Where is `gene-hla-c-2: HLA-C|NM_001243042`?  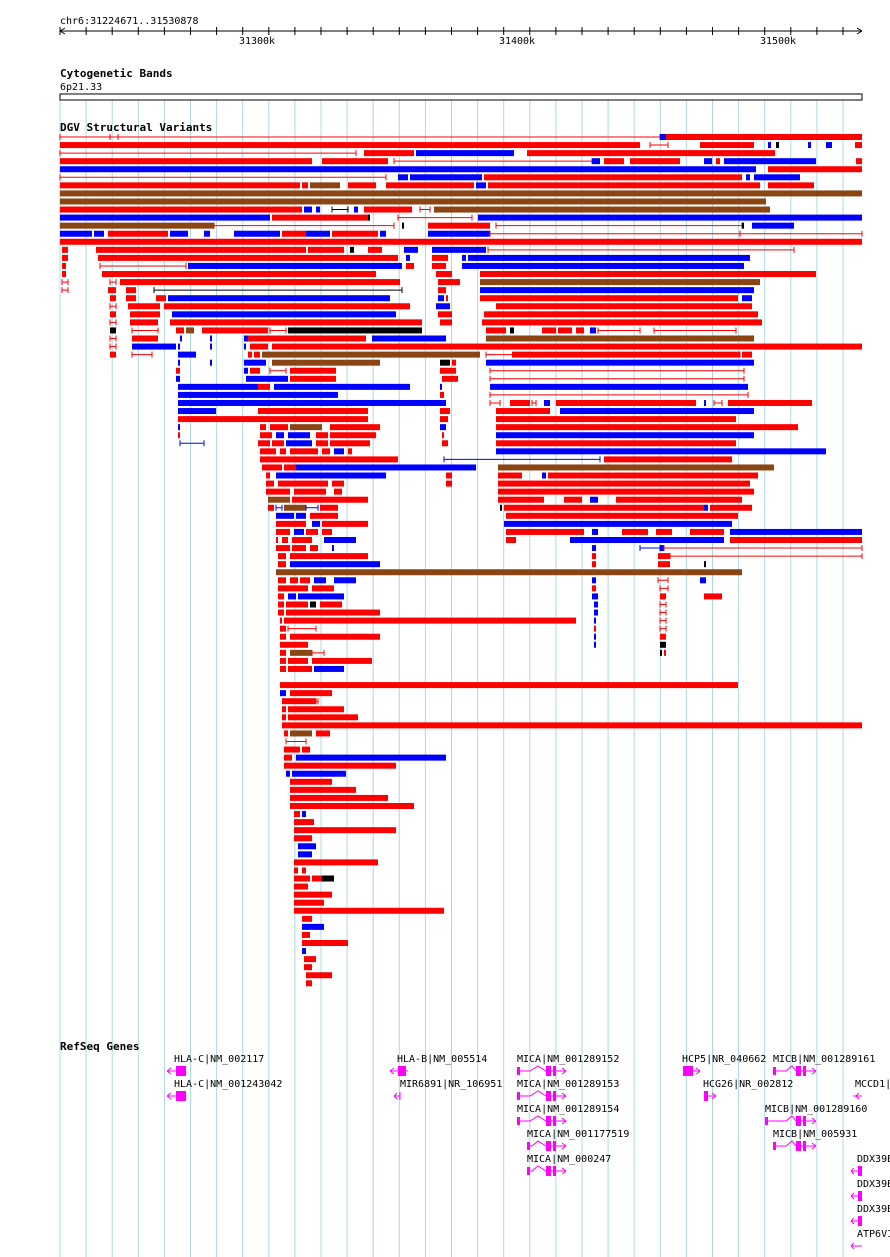
gene-hla-c-2: HLA-C|NM_001243042 is located at coordinates (224, 1090).